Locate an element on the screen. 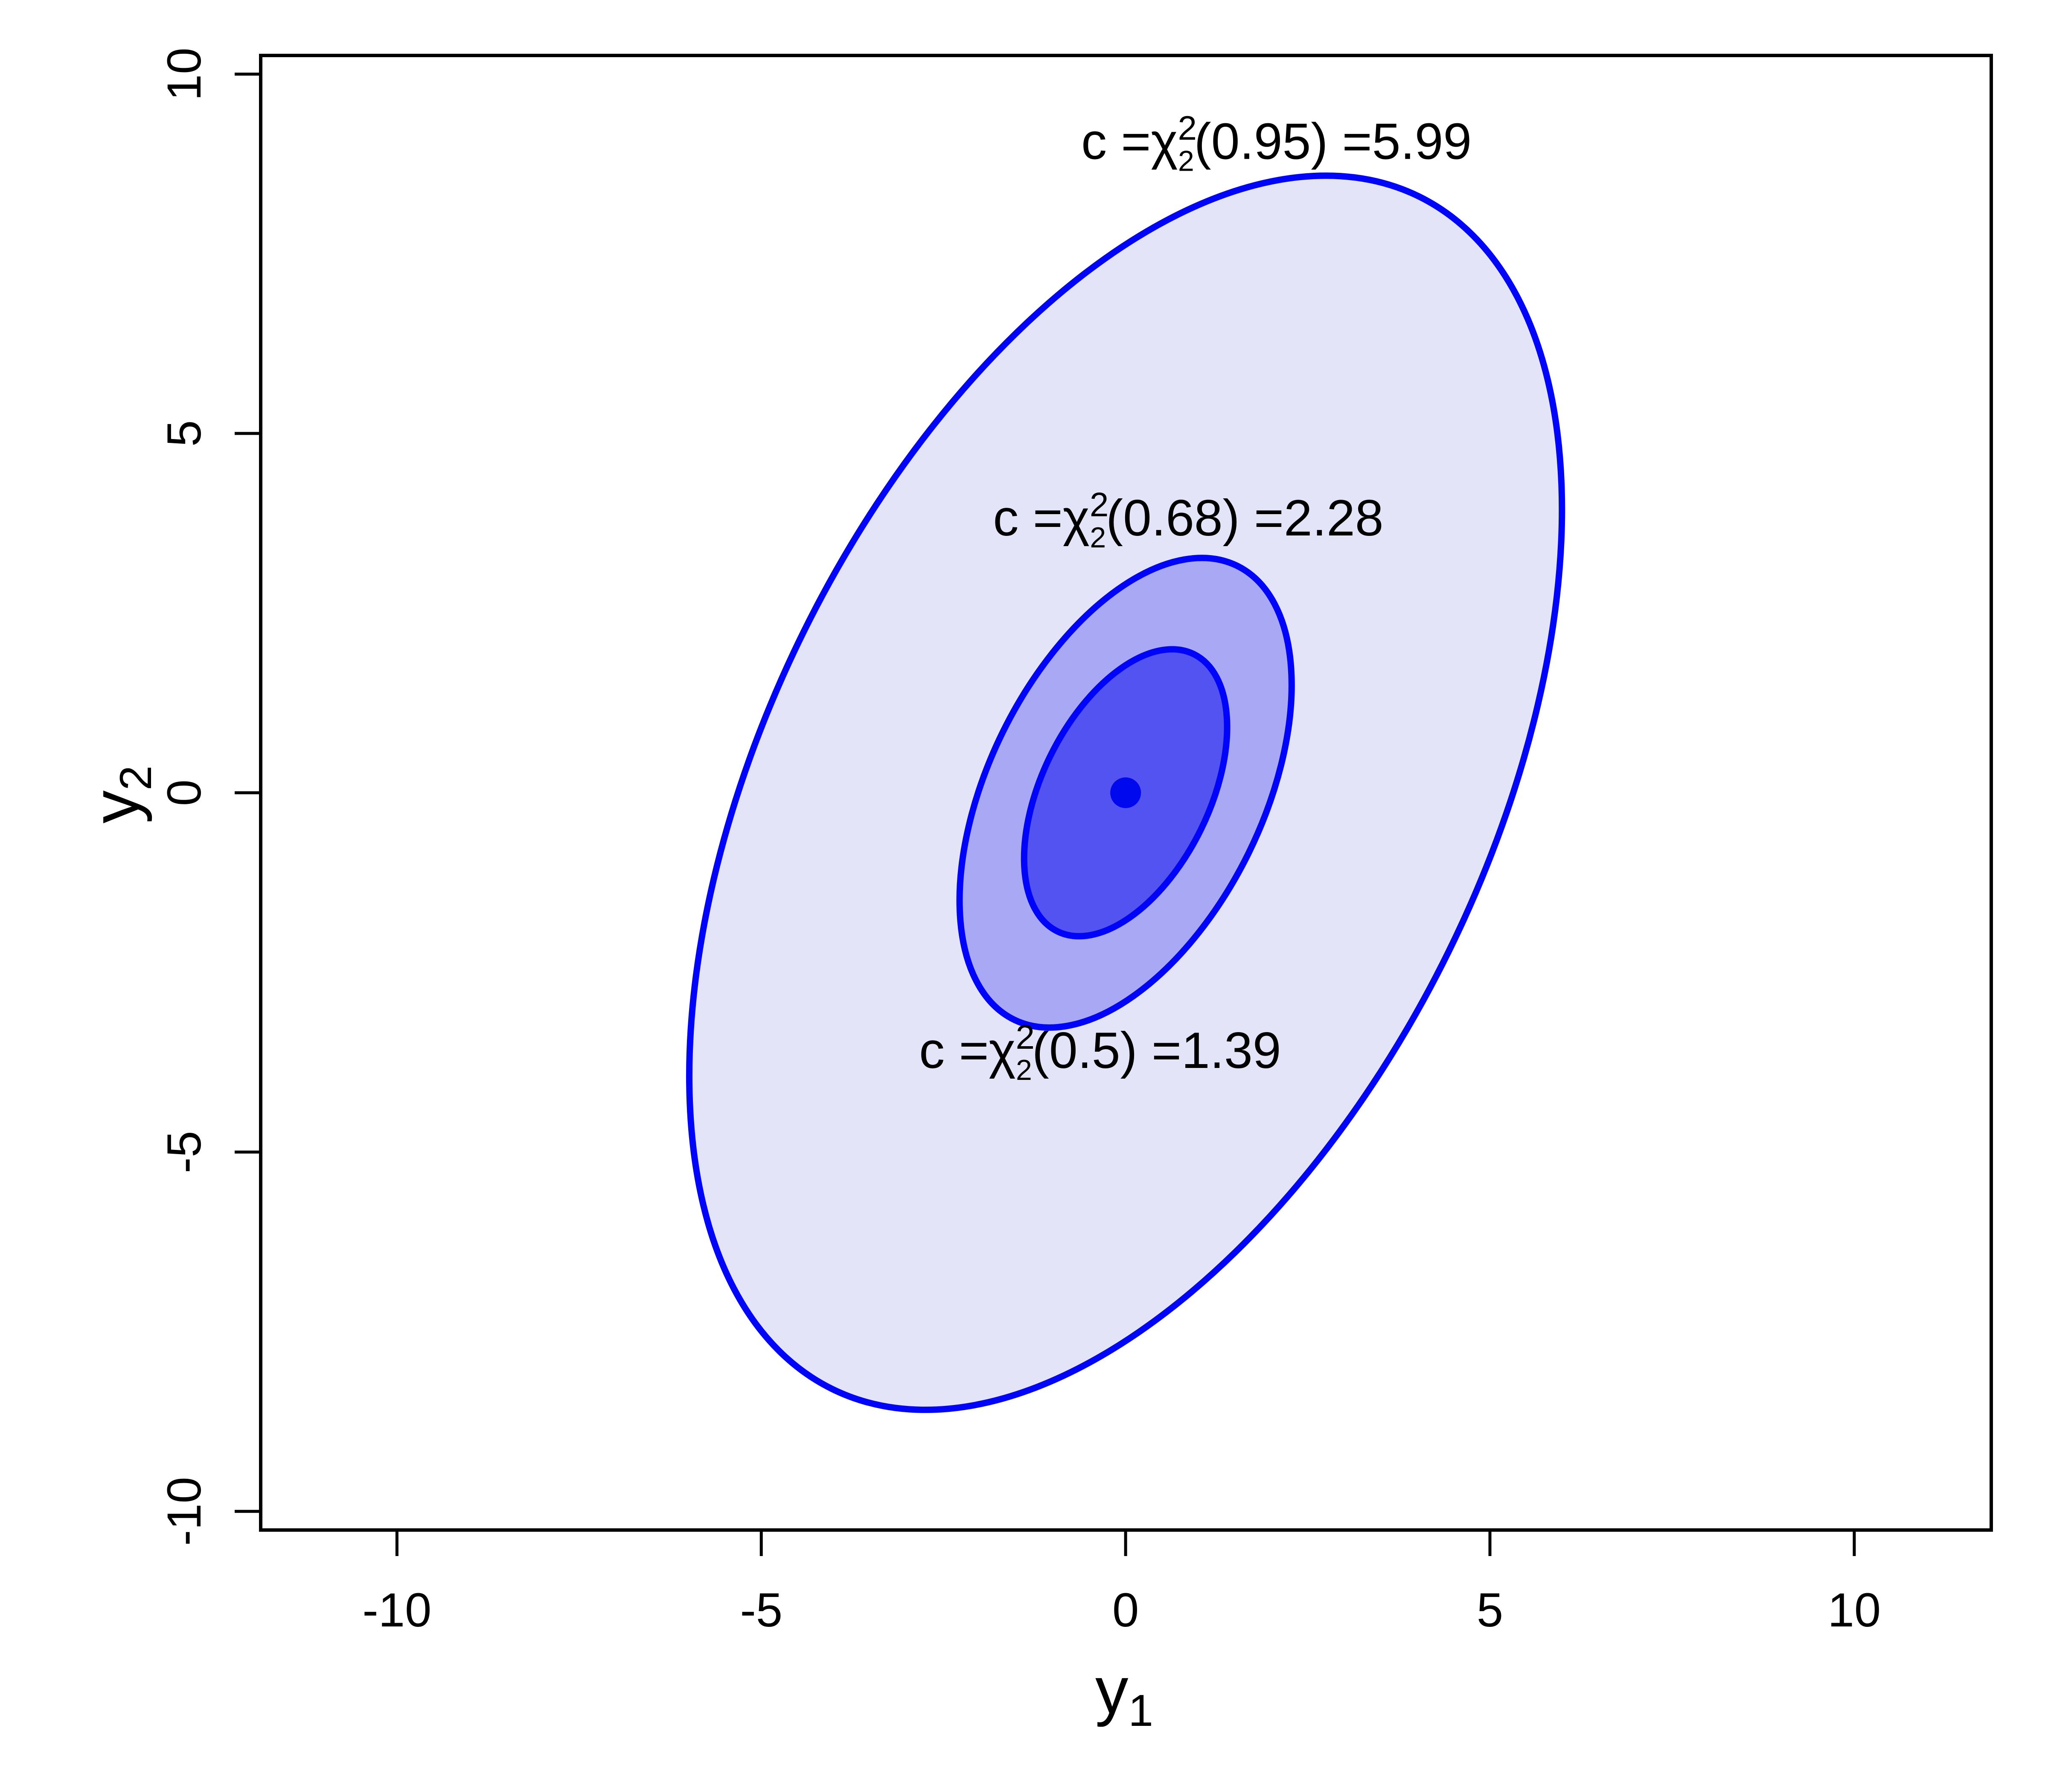 The height and width of the screenshot is (1792, 2048). y-axis-title-subscript: 2 is located at coordinates (136, 777).